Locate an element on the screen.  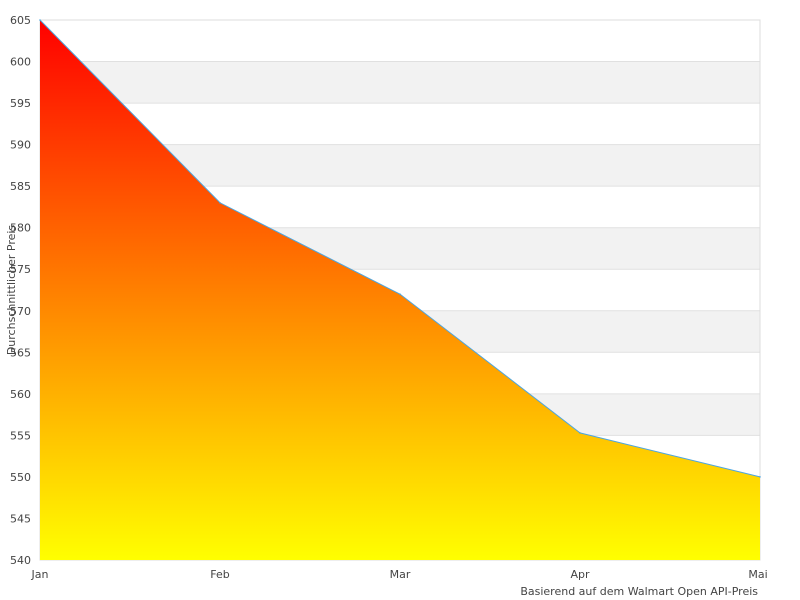
x-tick-label: Jan is located at coordinates (40, 574).